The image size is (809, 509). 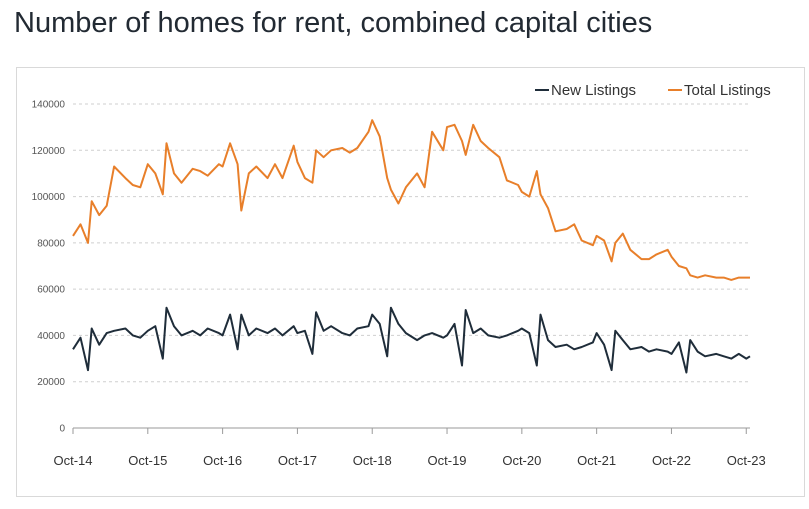 What do you see at coordinates (671, 460) in the screenshot?
I see `x-tick-label: Oct-22` at bounding box center [671, 460].